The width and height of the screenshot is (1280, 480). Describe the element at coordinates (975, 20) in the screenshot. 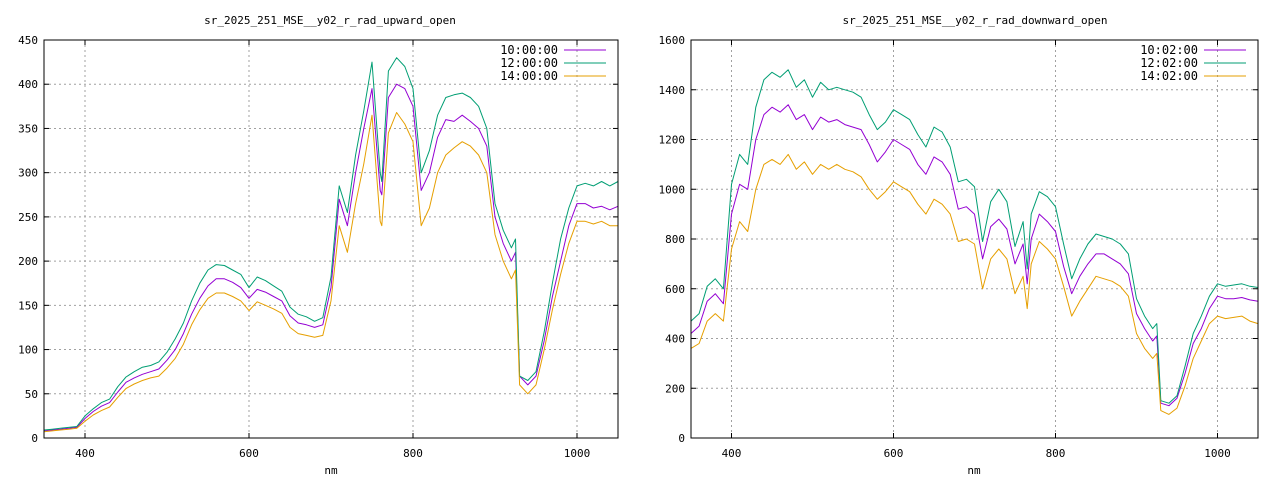

I see `chart-title: sr_2025_251_MSE__y02_r_rad_downward_open` at that location.